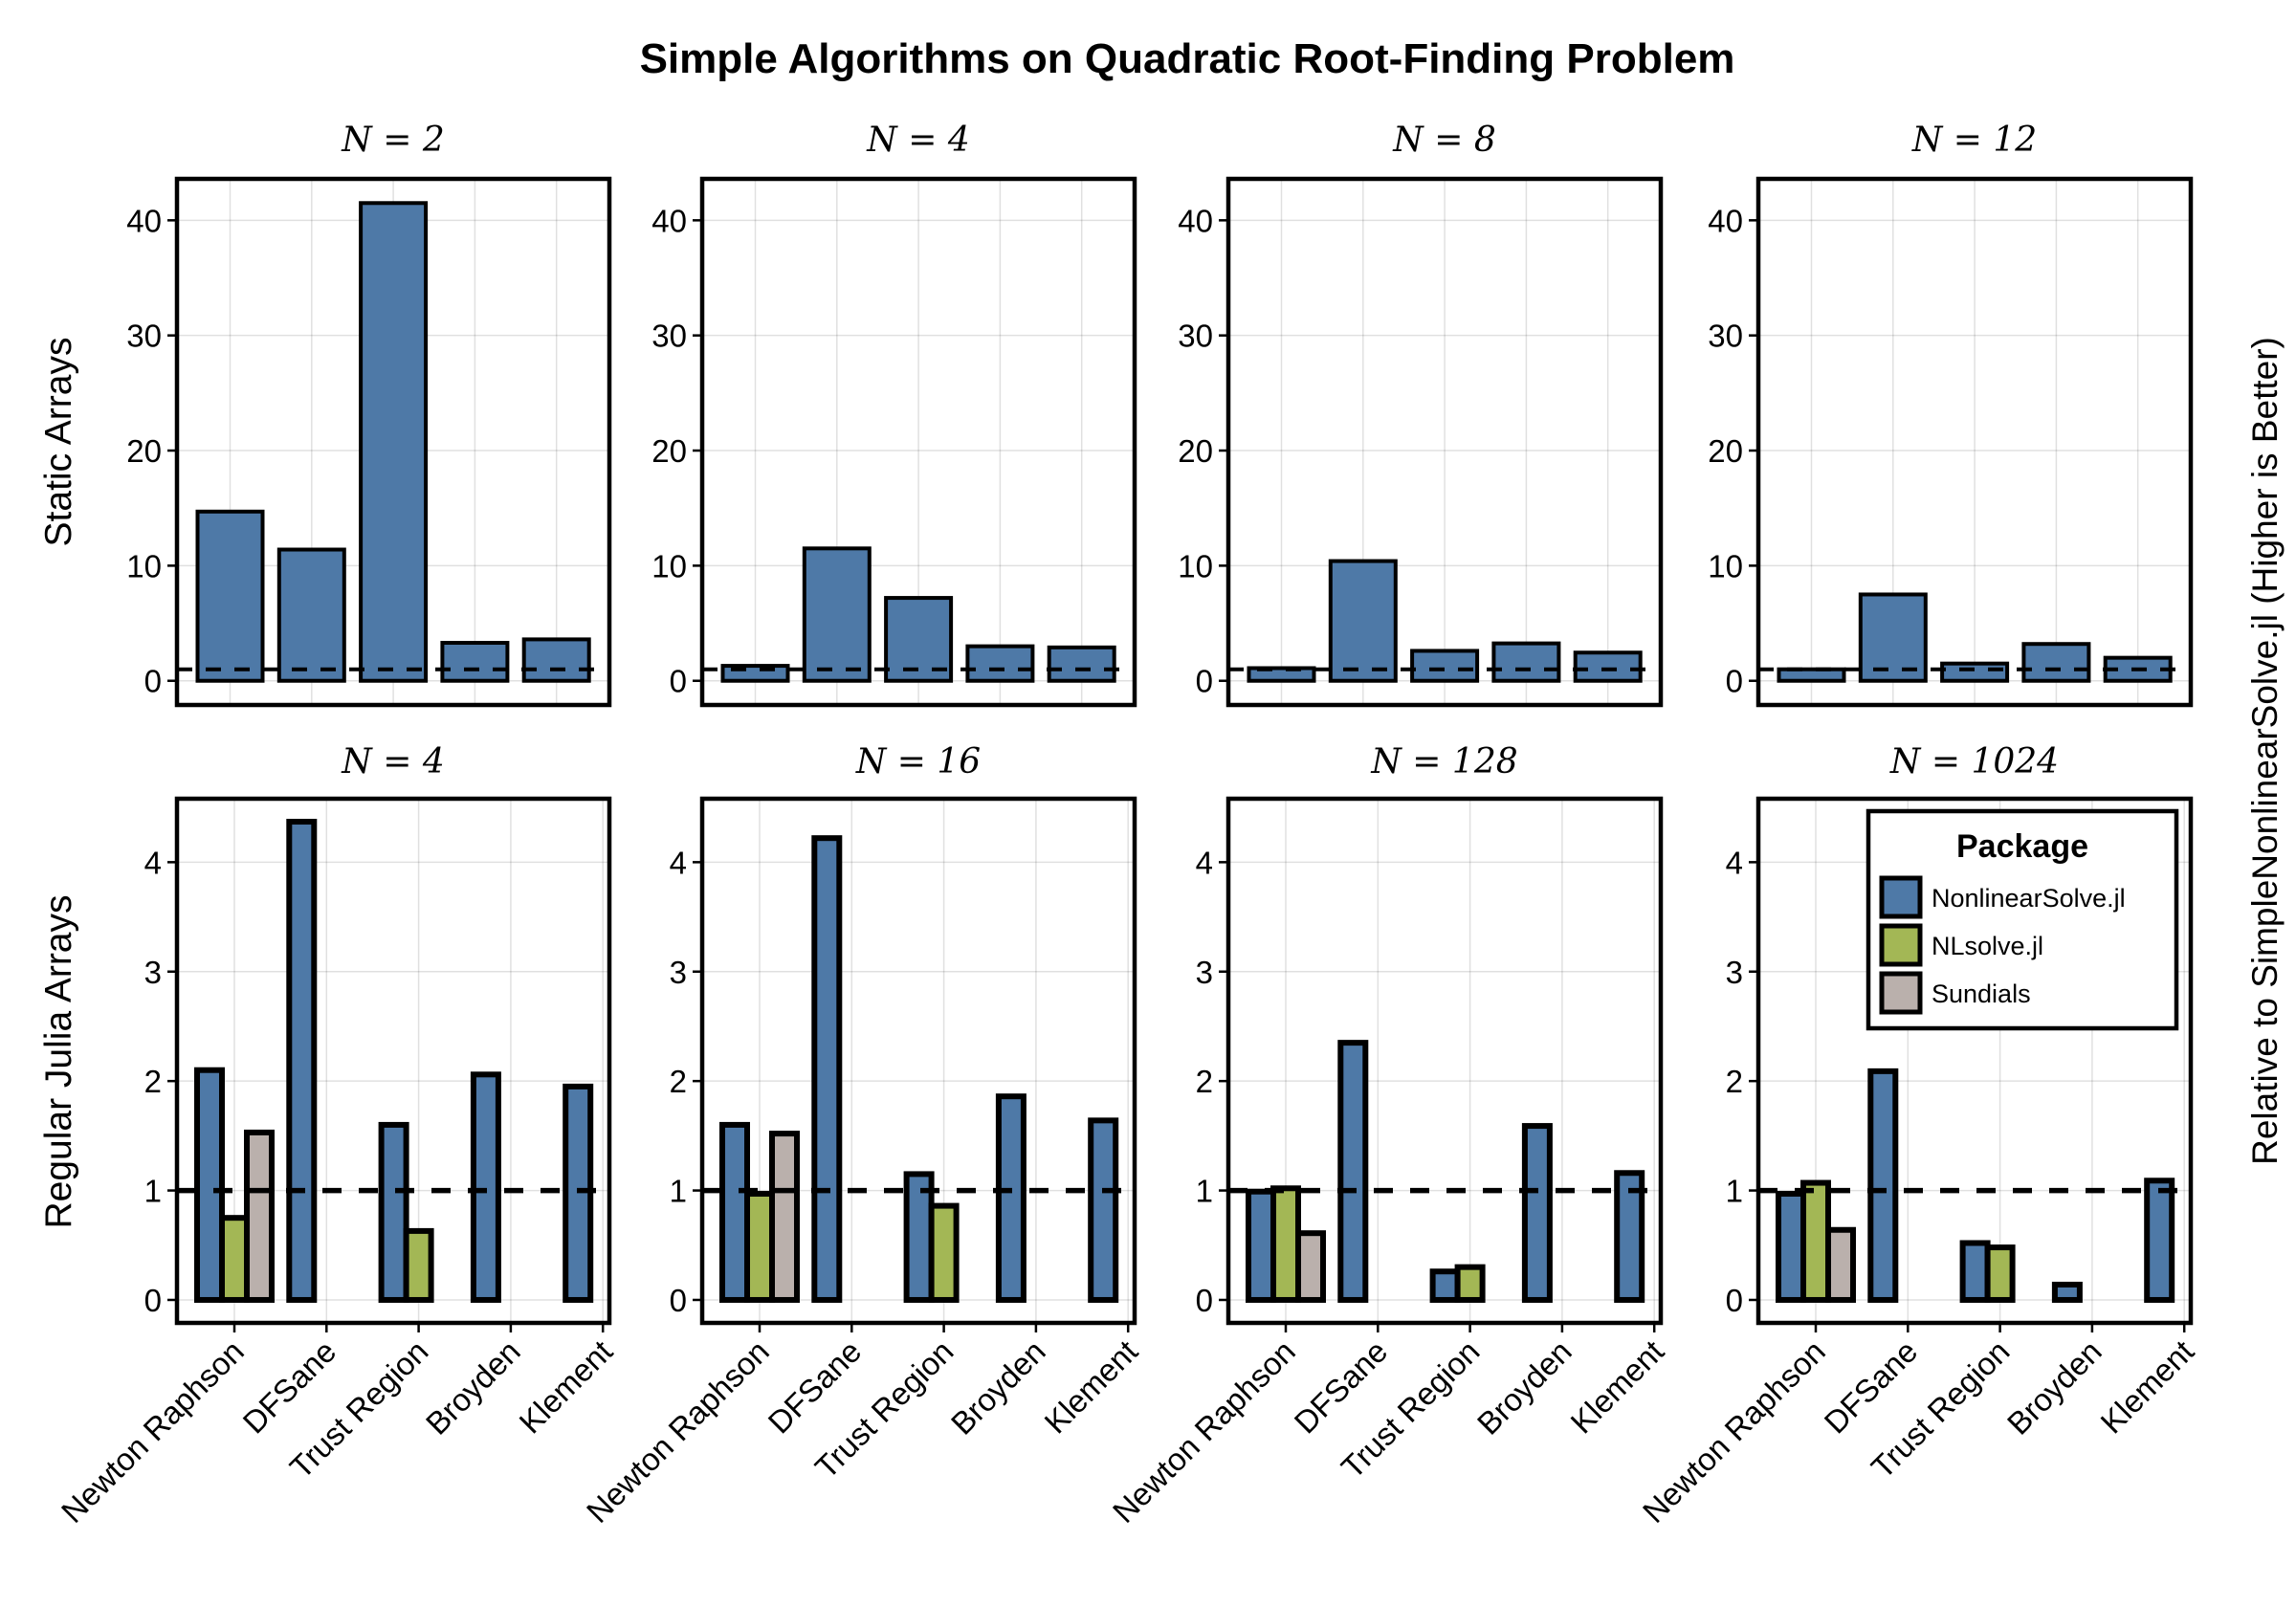  What do you see at coordinates (1974, 140) in the screenshot?
I see `panel-title: N = 12` at bounding box center [1974, 140].